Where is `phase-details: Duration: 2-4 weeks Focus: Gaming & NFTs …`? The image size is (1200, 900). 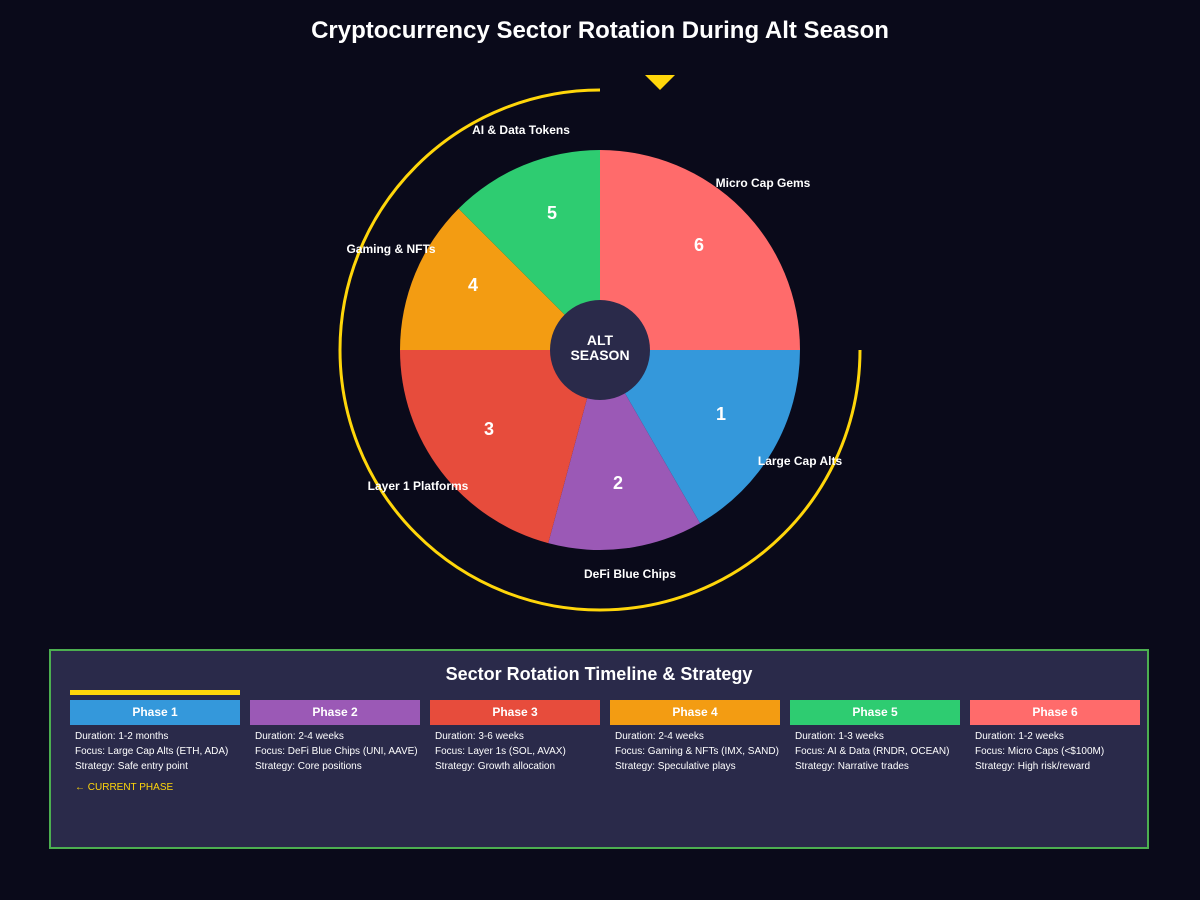
phase-details: Duration: 2-4 weeks Focus: Gaming & NFTs … is located at coordinates (695, 749).